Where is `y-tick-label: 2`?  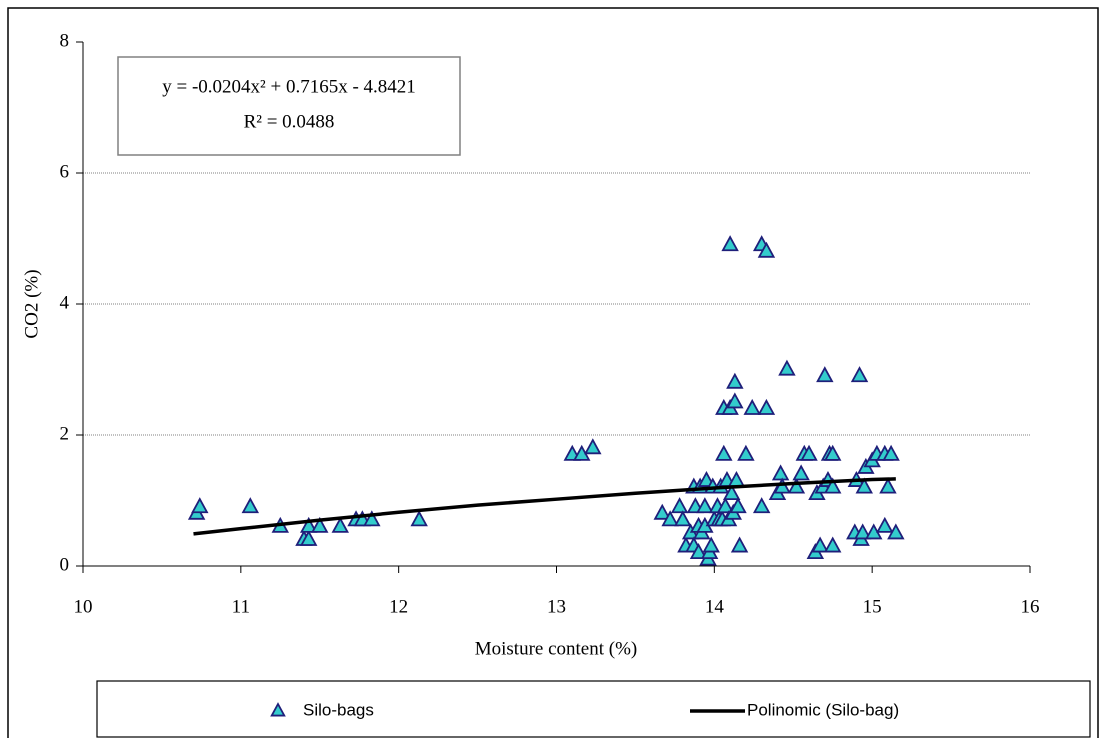 y-tick-label: 2 is located at coordinates (65, 433).